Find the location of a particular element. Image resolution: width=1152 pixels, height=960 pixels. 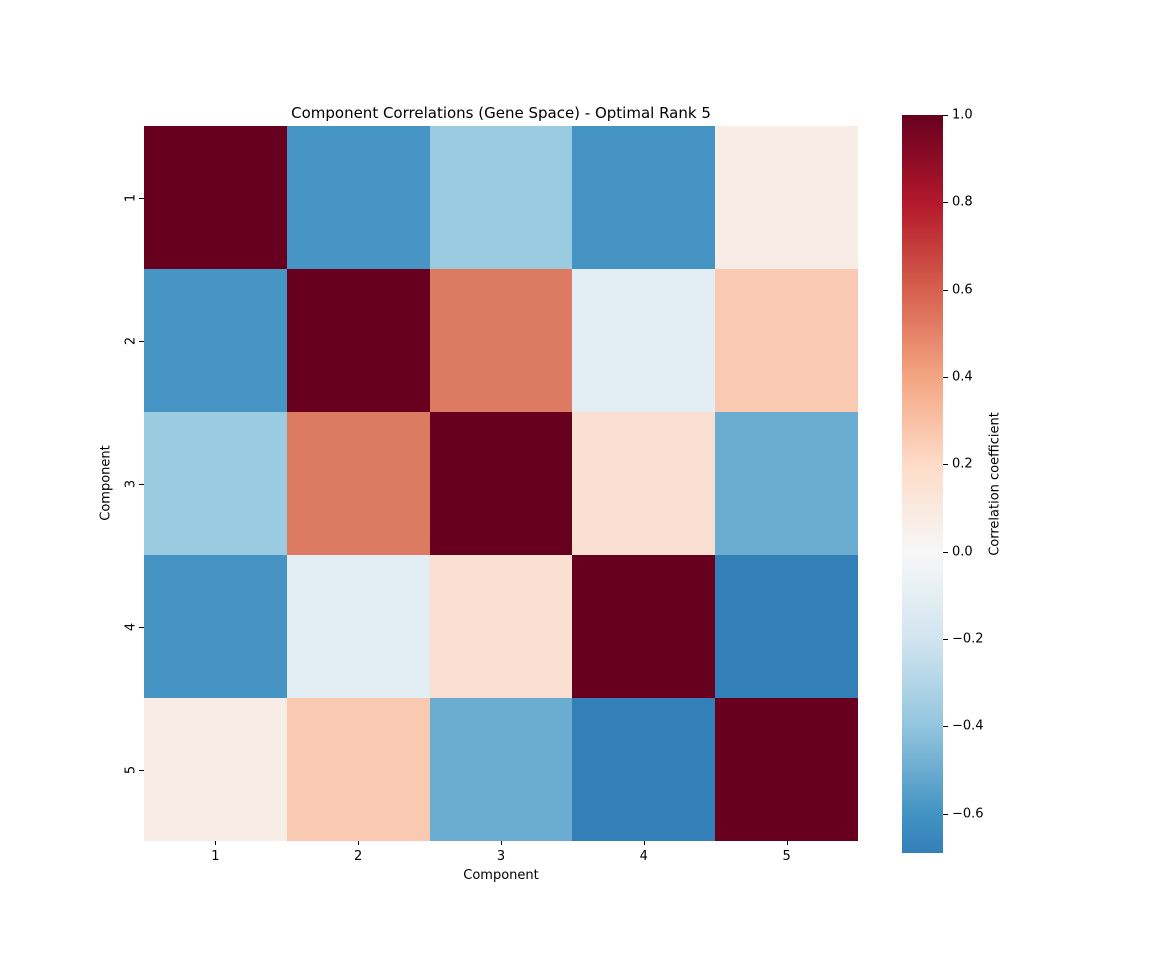

heatmap-cell-r5c5 is located at coordinates (786, 769).